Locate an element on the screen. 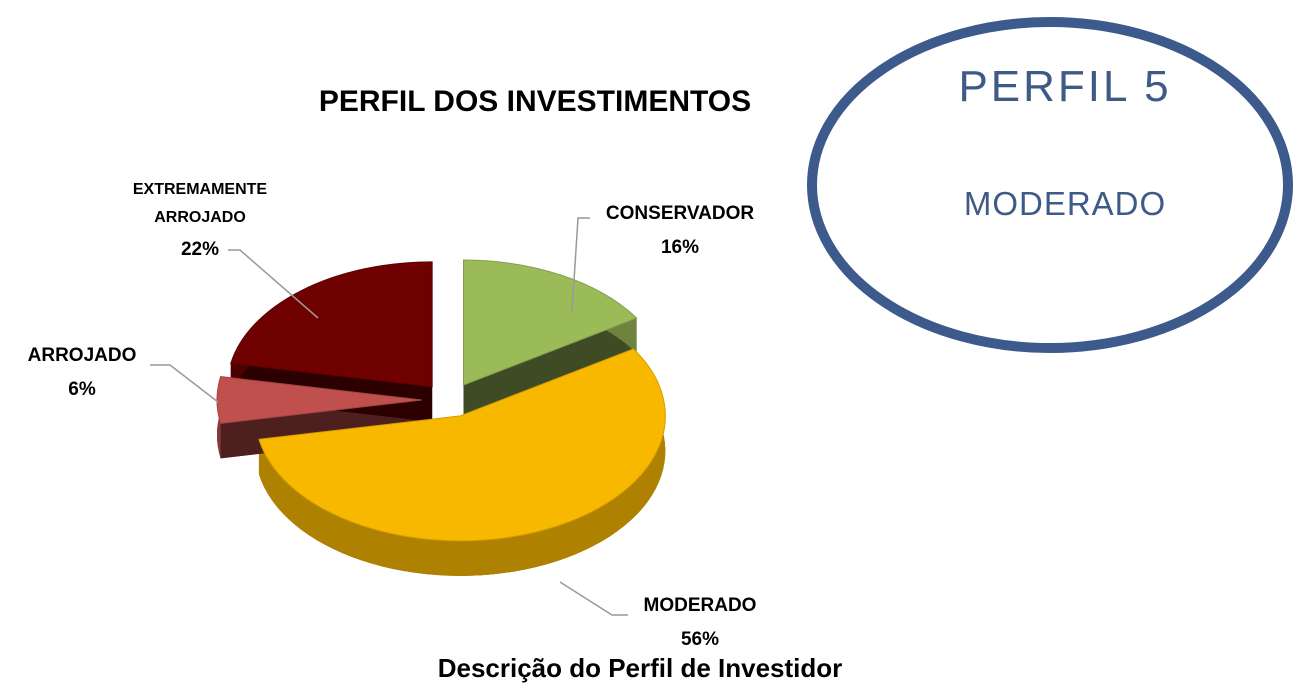 This screenshot has height=688, width=1296. value-label: 16% is located at coordinates (680, 247).